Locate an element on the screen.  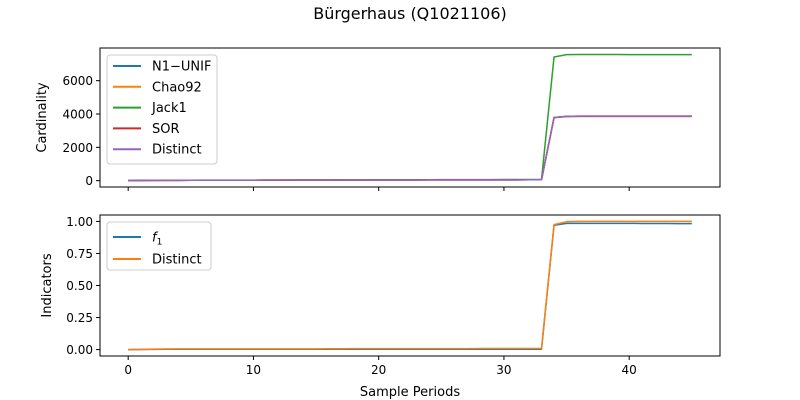
x-tick-label: 20 is located at coordinates (378, 370).